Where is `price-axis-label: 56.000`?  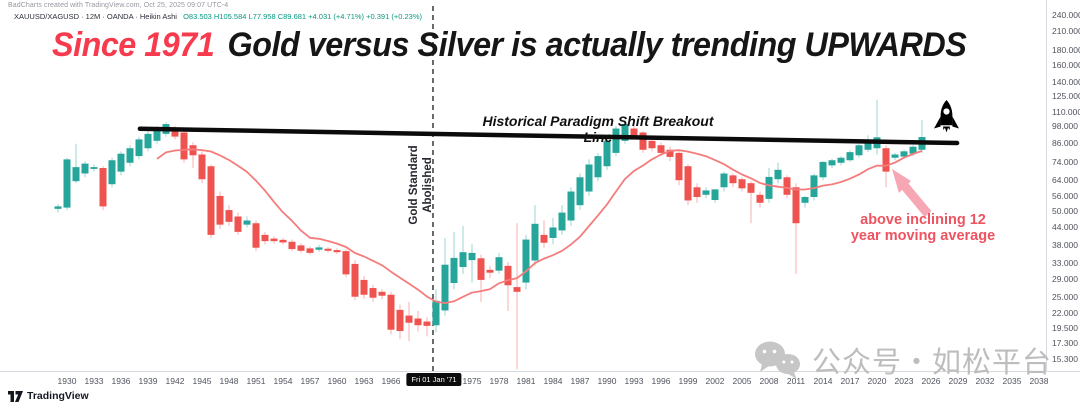
price-axis-label: 56.000 is located at coordinates (1065, 196).